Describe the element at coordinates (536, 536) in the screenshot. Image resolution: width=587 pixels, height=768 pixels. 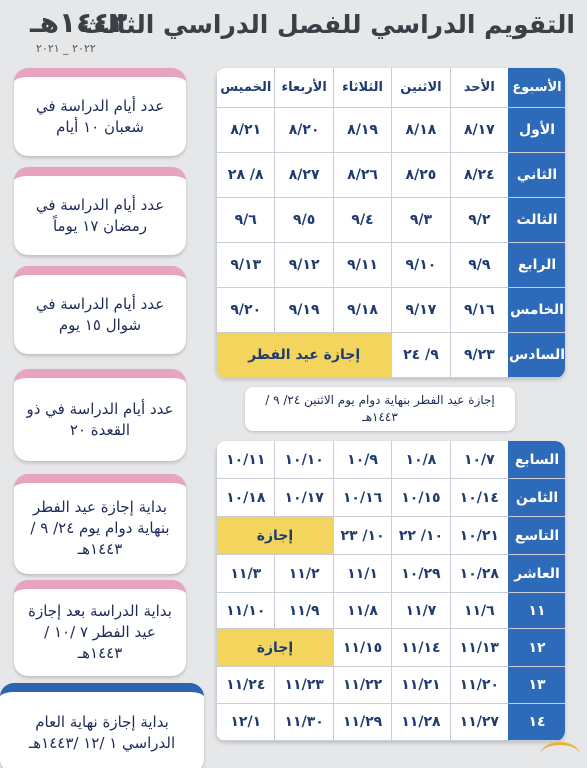
I see `week-label: التاسع` at that location.